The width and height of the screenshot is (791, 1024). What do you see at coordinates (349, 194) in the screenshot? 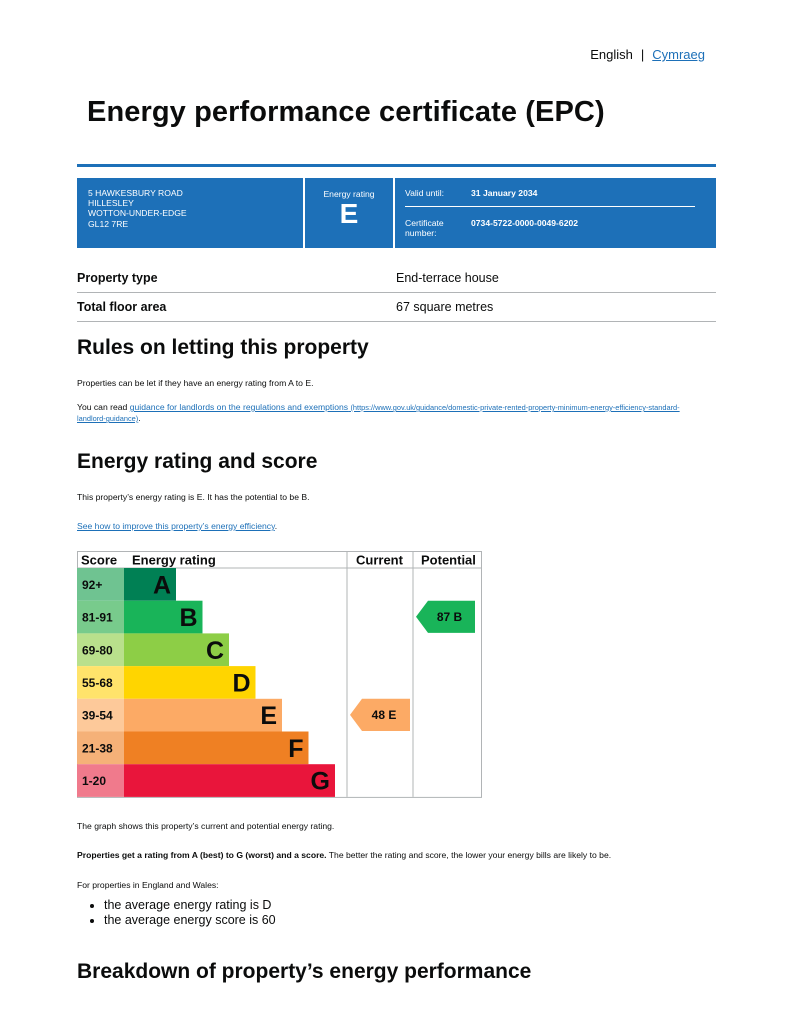
I see `energy-rating-label: Energy rating` at bounding box center [349, 194].